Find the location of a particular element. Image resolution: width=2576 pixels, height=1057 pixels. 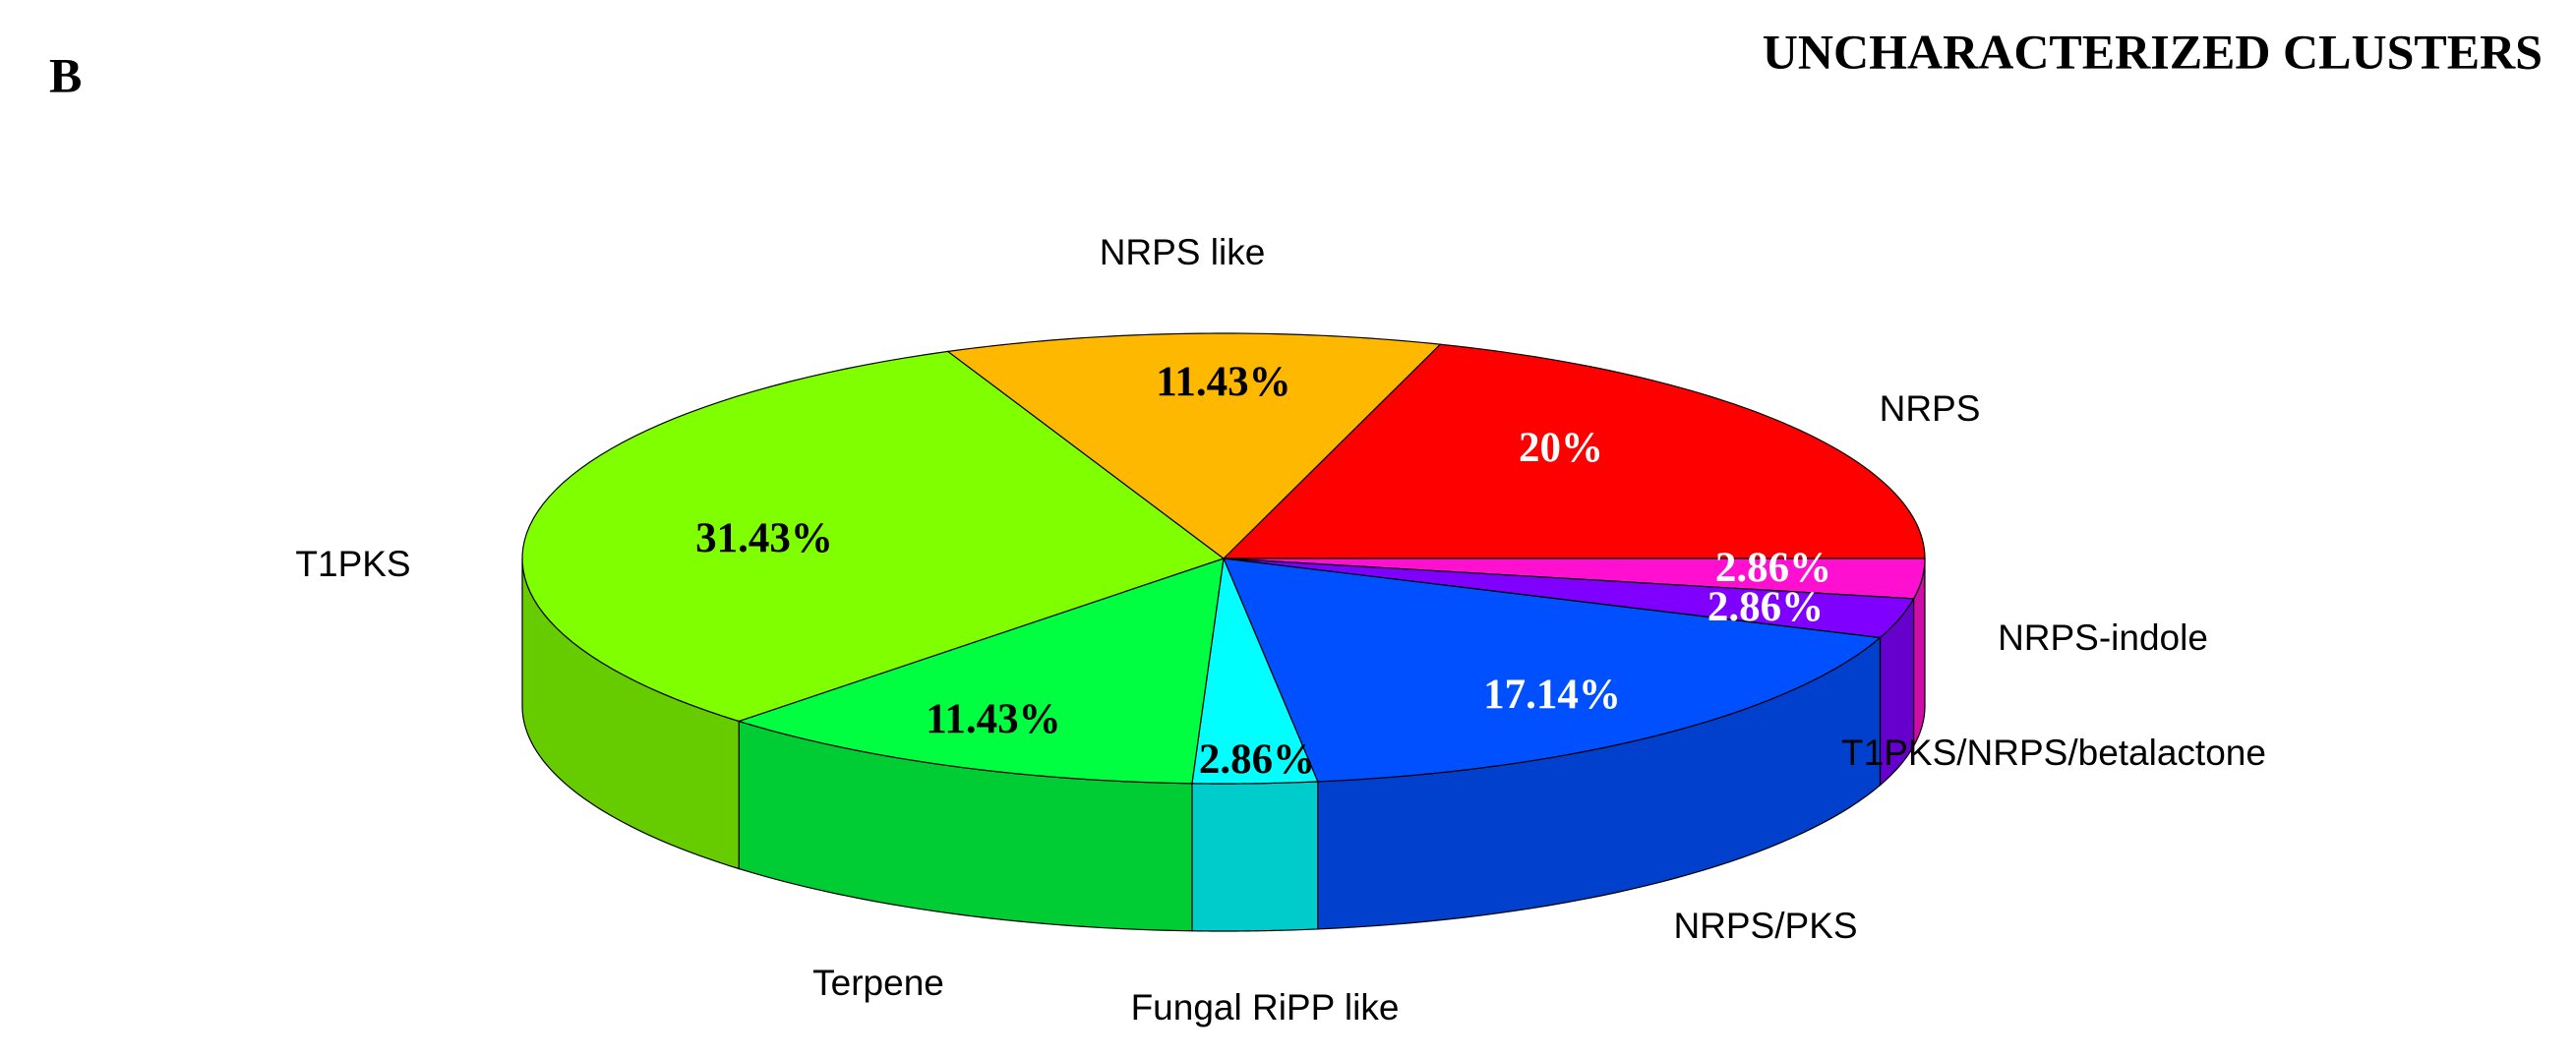

category-label: T1PKS/NRPS/betalactone is located at coordinates (2054, 753).